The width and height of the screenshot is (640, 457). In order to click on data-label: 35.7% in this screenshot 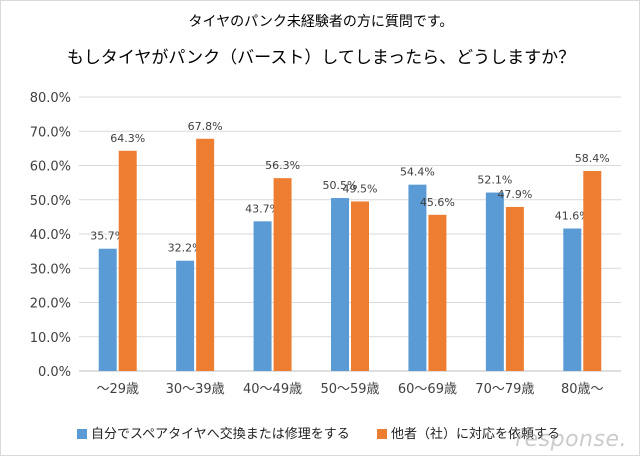, I will do `click(107, 236)`.